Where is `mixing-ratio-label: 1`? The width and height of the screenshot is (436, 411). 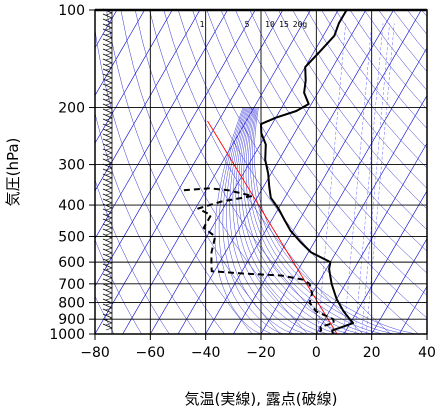 mixing-ratio-label: 1 is located at coordinates (202, 24).